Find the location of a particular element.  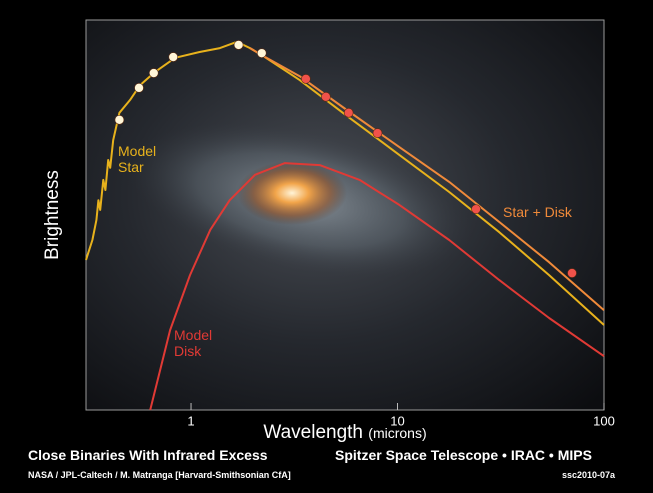

x-tick-label: 10 is located at coordinates (397, 421).